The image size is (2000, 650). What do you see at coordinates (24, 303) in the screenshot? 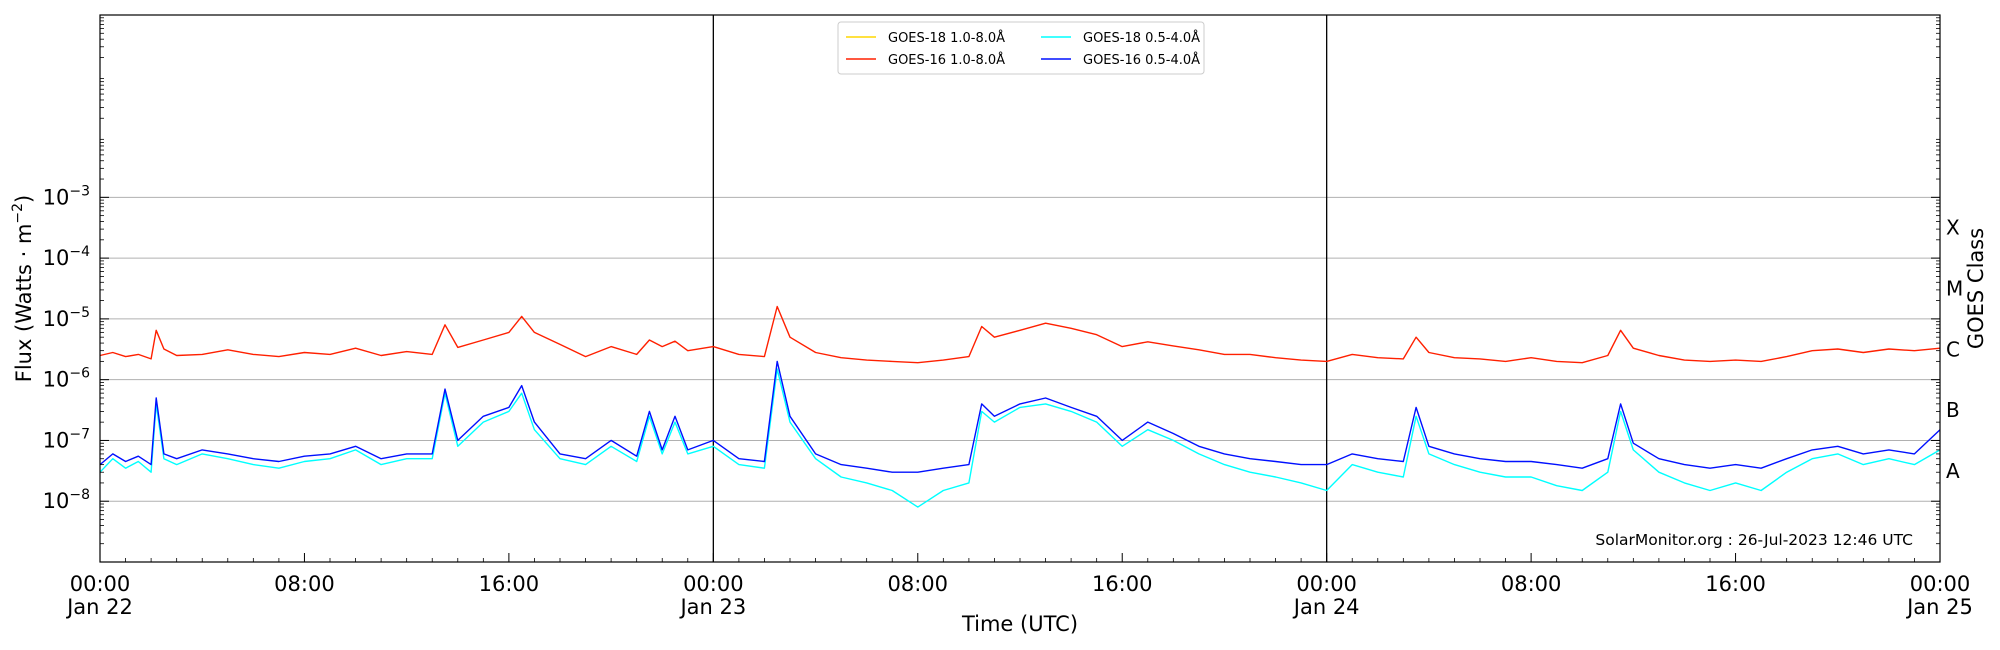
I see `y-axis-label-main: Flux (Watts · m` at bounding box center [24, 303].